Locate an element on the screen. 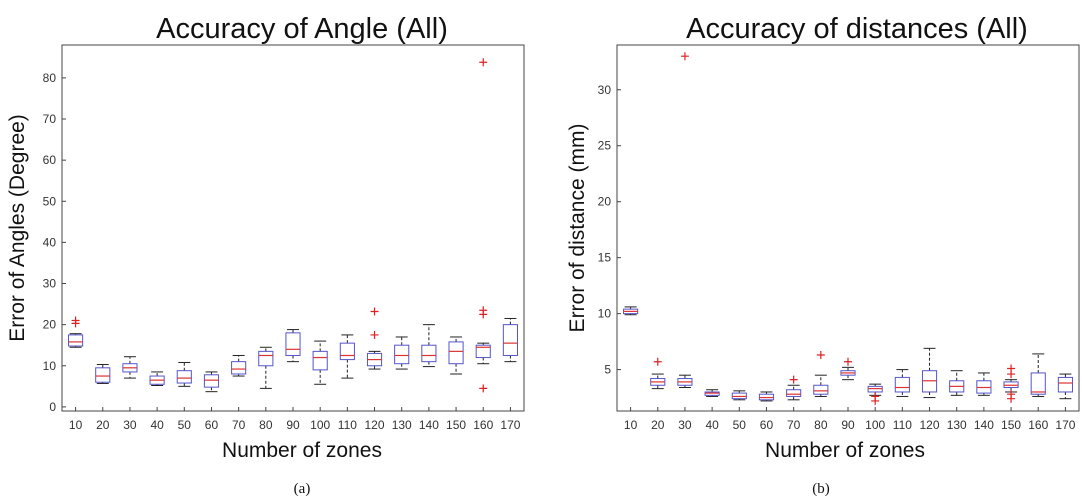  y-tick-label: 5 is located at coordinates (607, 370).